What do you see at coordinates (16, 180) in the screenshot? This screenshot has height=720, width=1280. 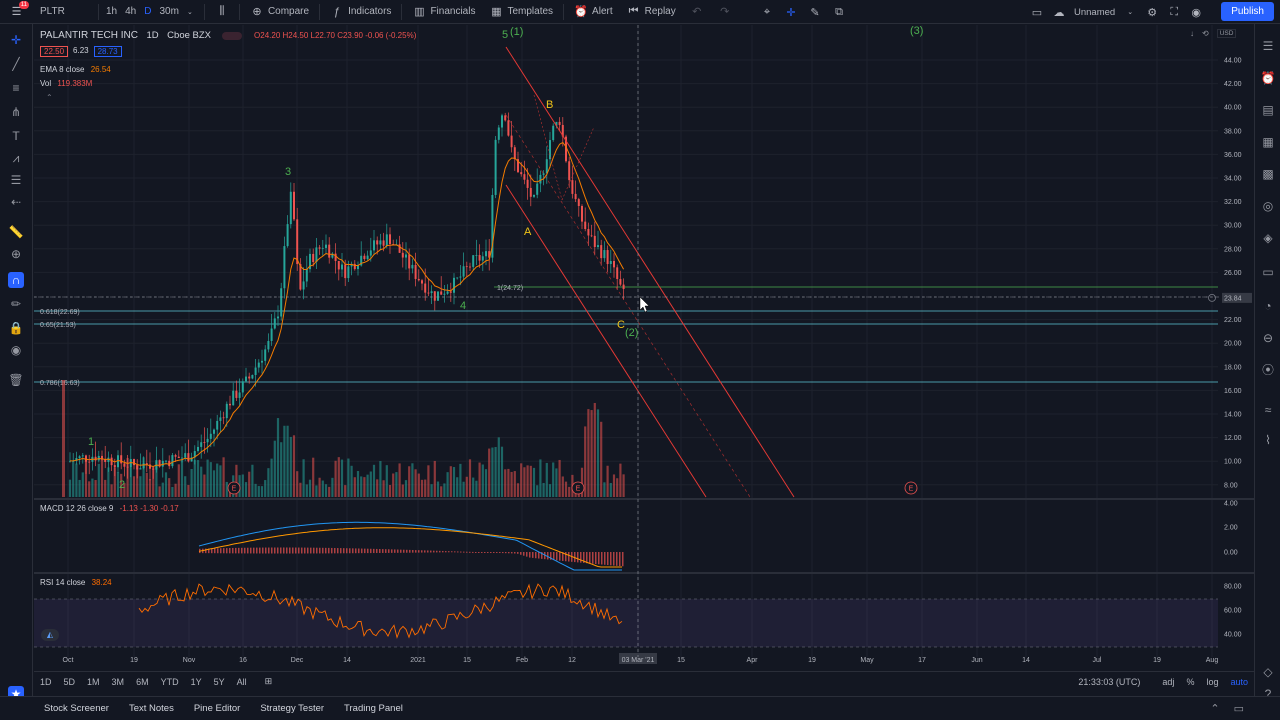 I see `prediction-icon: ☰` at bounding box center [16, 180].